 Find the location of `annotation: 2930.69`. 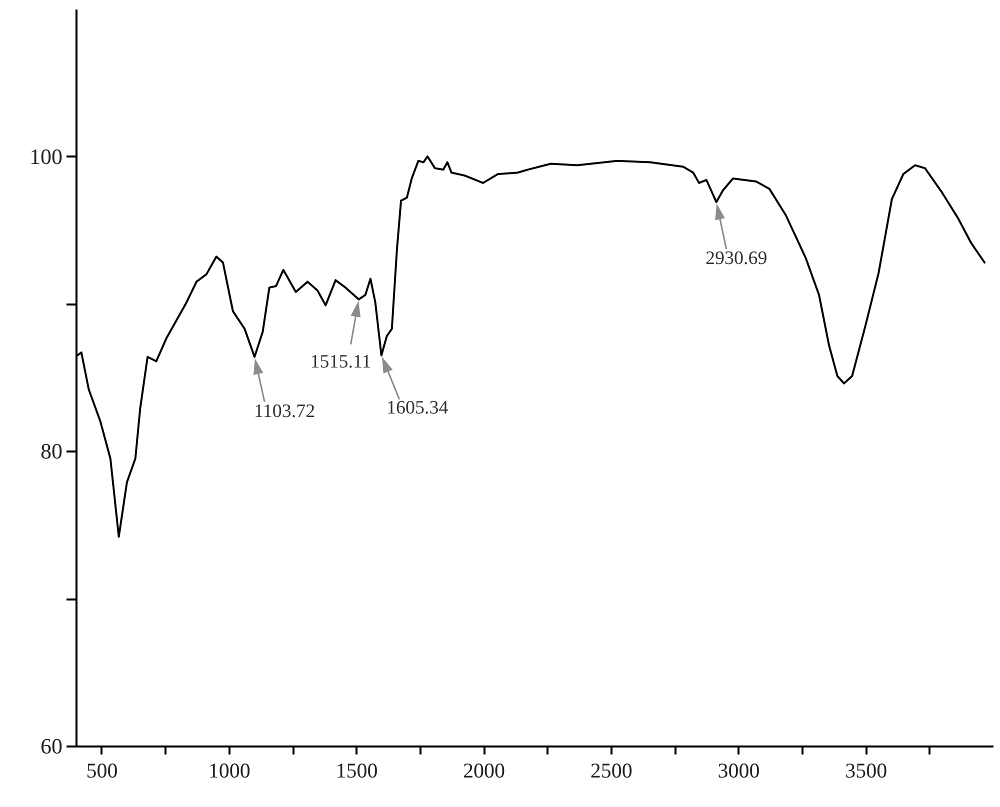

annotation: 2930.69 is located at coordinates (736, 259).